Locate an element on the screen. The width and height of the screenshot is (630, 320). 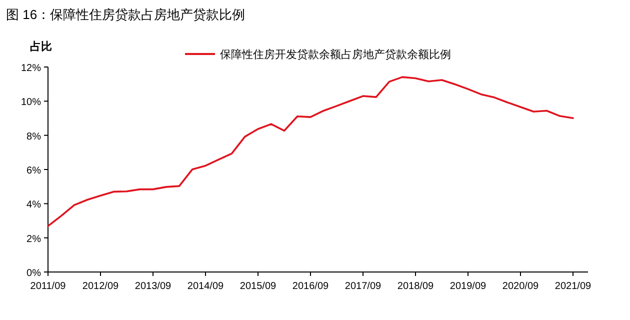
x-tick-label: 2016/09 is located at coordinates (311, 286).